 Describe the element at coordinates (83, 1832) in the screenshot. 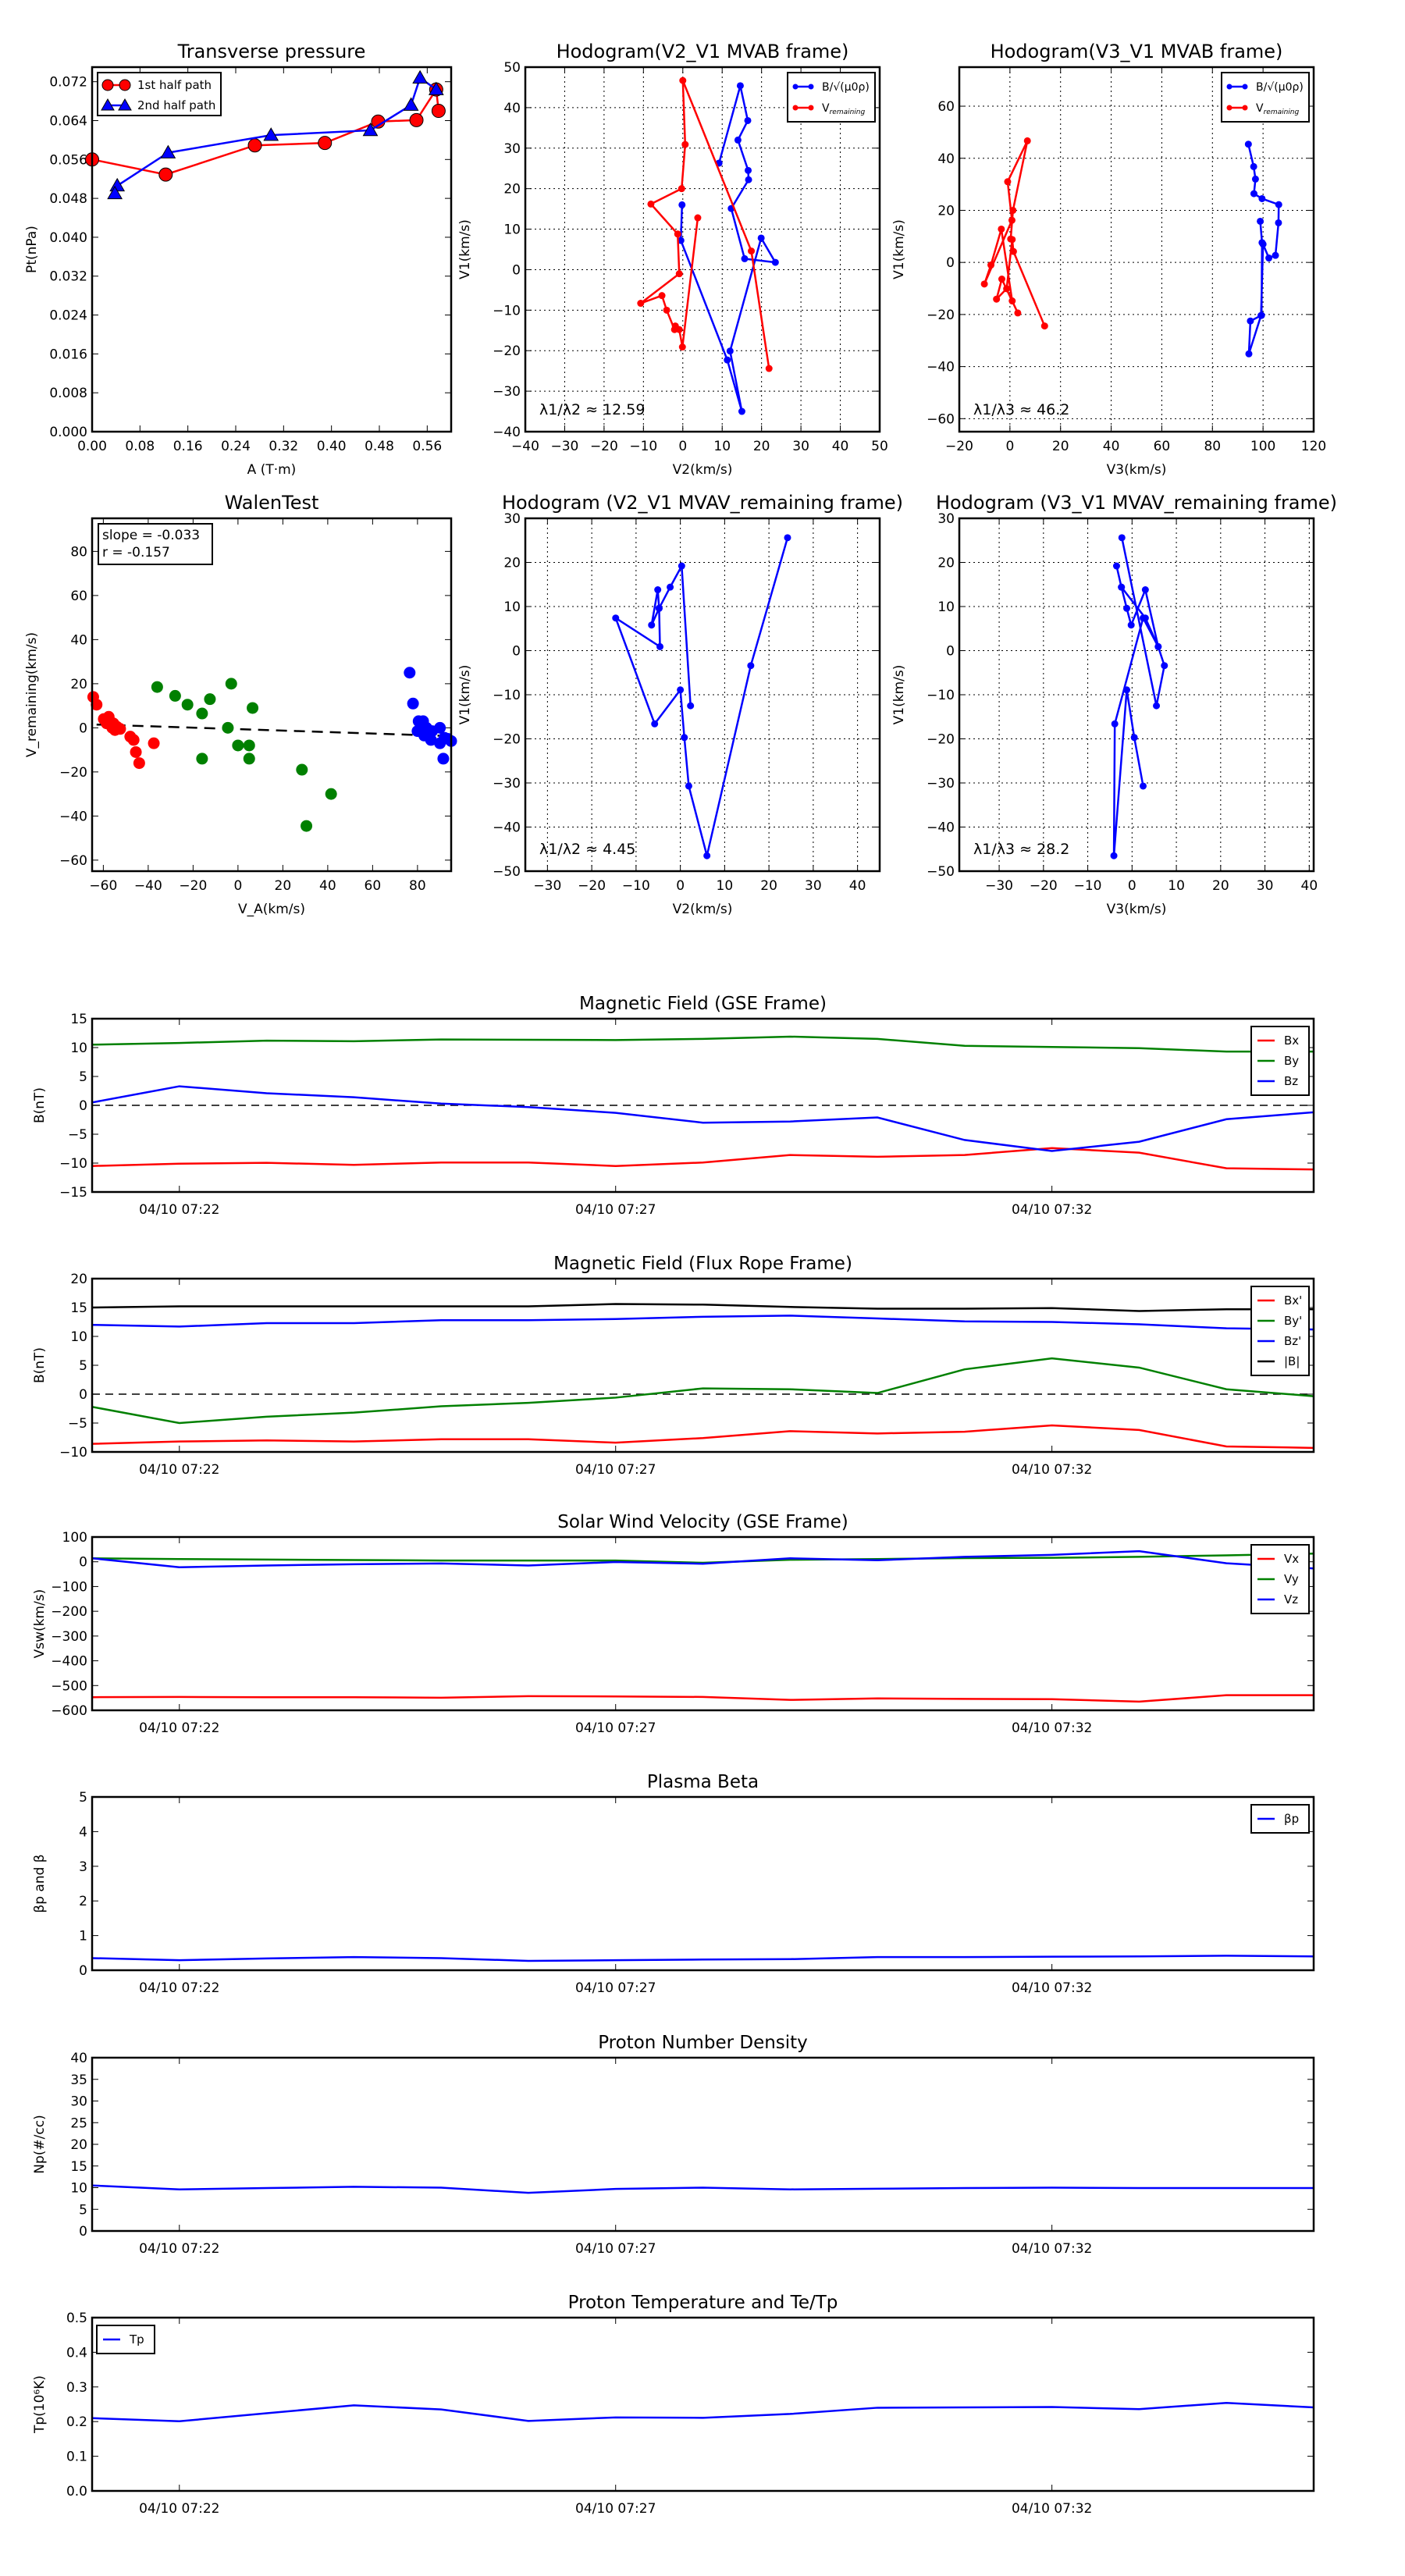

I see `y-tick-label: 4` at that location.